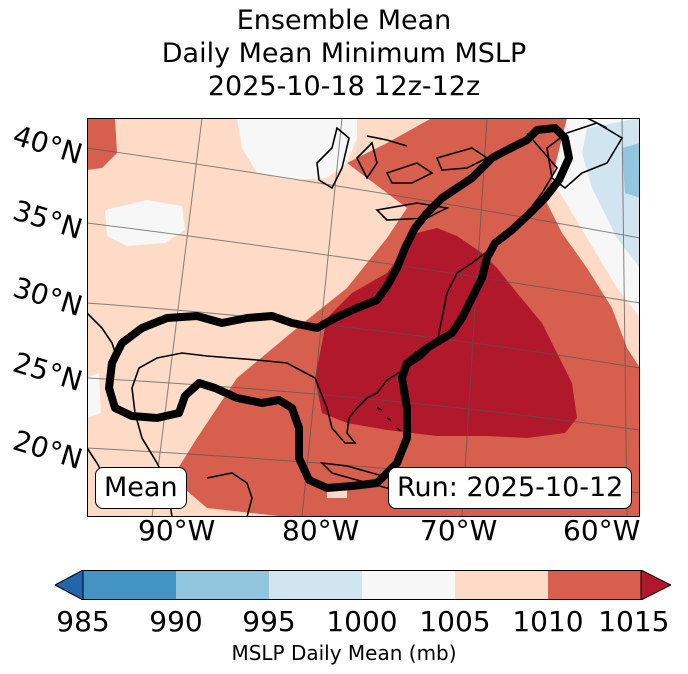 The width and height of the screenshot is (688, 674). I want to click on colorbar, so click(363, 585).